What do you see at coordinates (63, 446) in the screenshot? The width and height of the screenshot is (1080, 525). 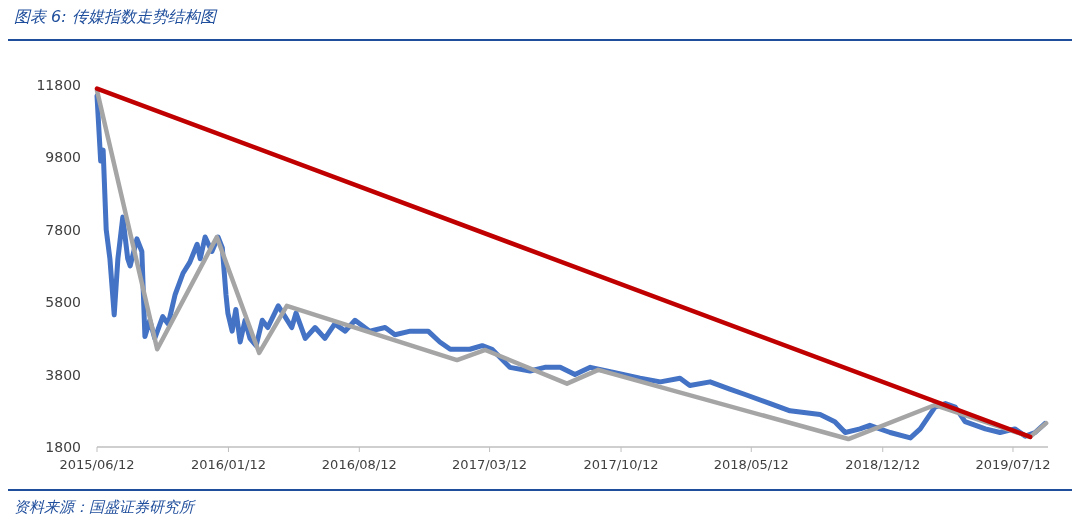 I see `y-tick-label: 1800` at bounding box center [63, 446].